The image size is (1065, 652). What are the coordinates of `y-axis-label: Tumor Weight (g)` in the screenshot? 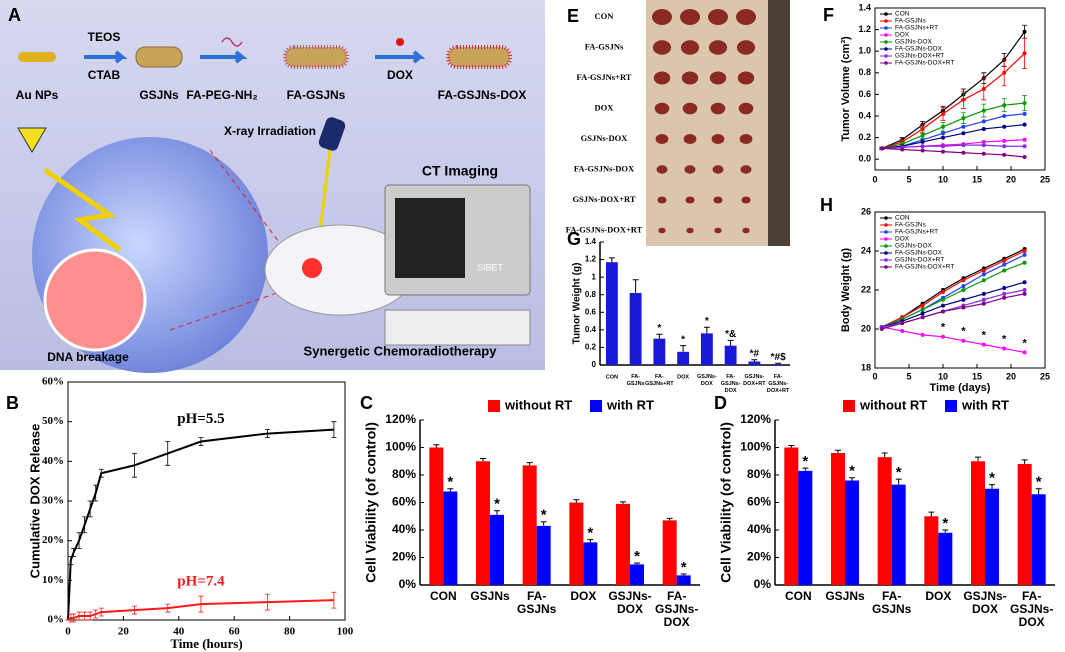 It's located at (577, 304).